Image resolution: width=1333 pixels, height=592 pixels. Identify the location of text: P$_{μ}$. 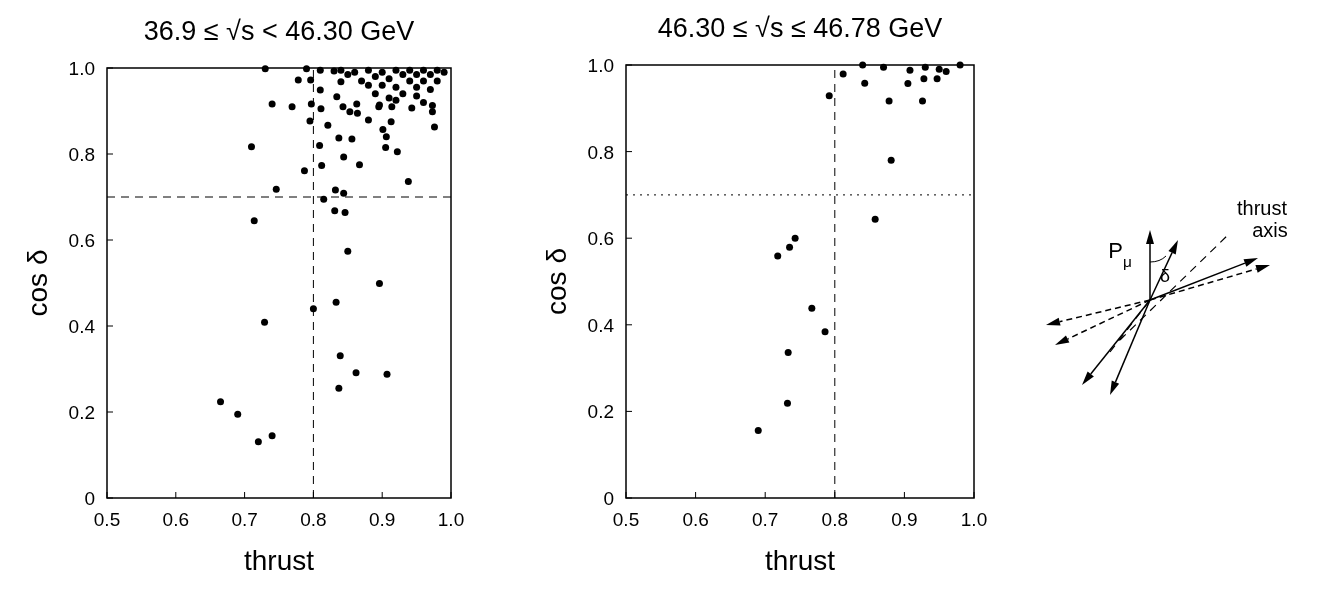
(1120, 254).